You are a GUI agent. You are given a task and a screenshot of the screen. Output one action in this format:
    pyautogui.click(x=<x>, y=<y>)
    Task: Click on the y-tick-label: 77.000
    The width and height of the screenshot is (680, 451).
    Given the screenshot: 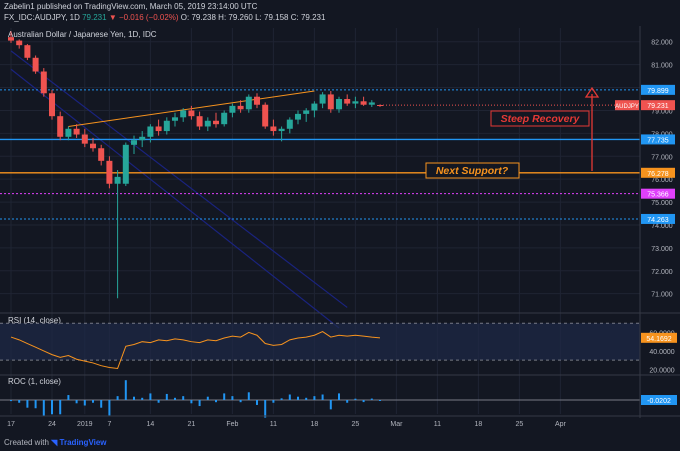 What is the action you would take?
    pyautogui.click(x=662, y=157)
    